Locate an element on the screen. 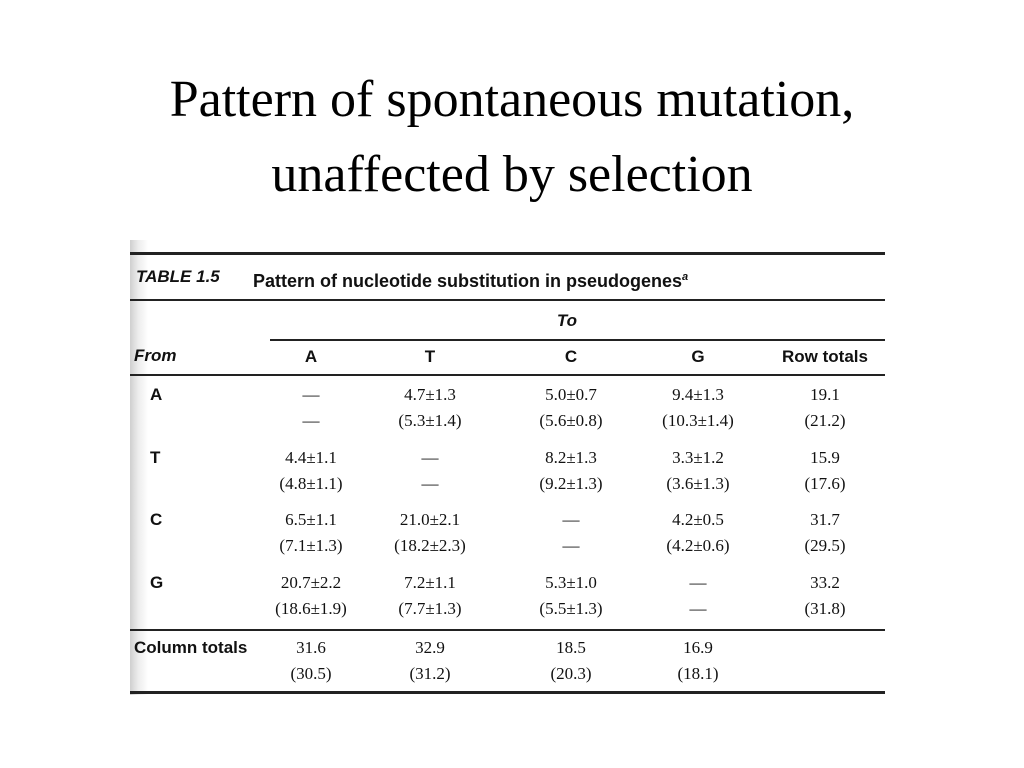 The width and height of the screenshot is (1024, 768). table-cell: (31.2) is located at coordinates (430, 673).